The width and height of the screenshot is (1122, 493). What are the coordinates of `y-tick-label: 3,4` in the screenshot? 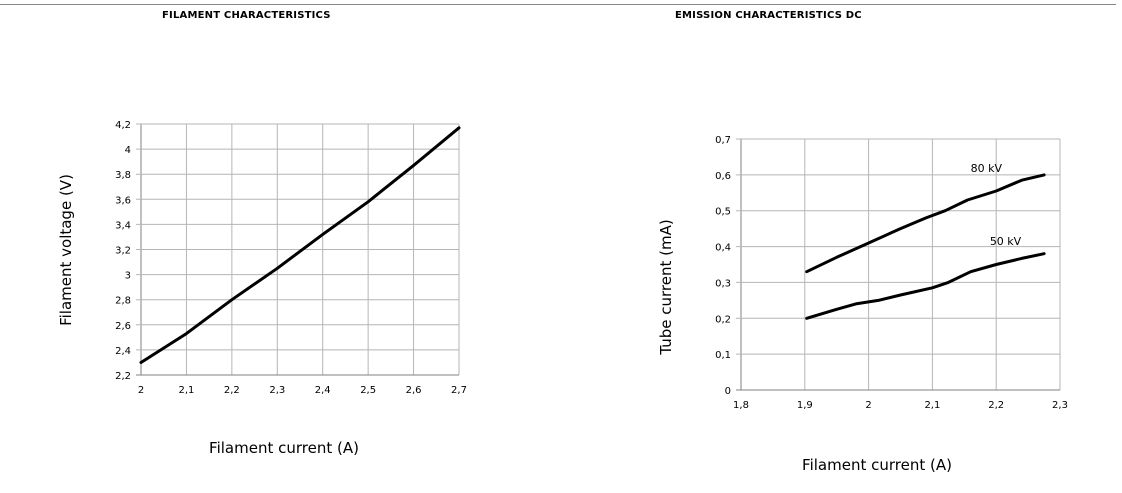 It's located at (123, 225).